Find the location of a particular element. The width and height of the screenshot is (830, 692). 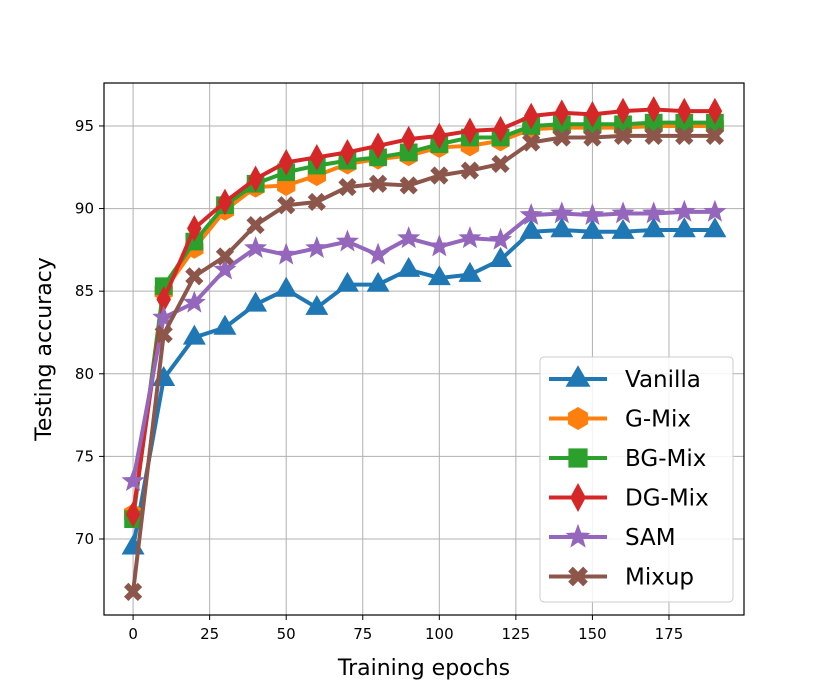

y-axis-label: Testing accuracy is located at coordinates (44, 349).